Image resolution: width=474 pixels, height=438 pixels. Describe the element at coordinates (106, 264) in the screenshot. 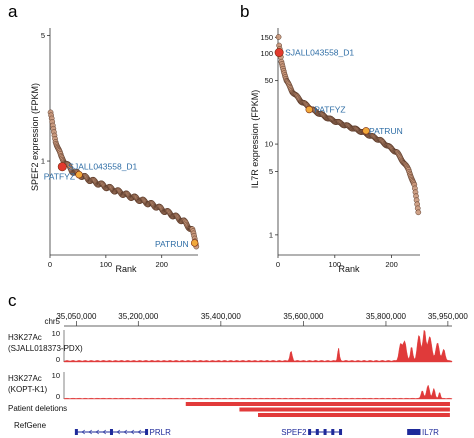

I see `a-x-tick-label: 100` at that location.